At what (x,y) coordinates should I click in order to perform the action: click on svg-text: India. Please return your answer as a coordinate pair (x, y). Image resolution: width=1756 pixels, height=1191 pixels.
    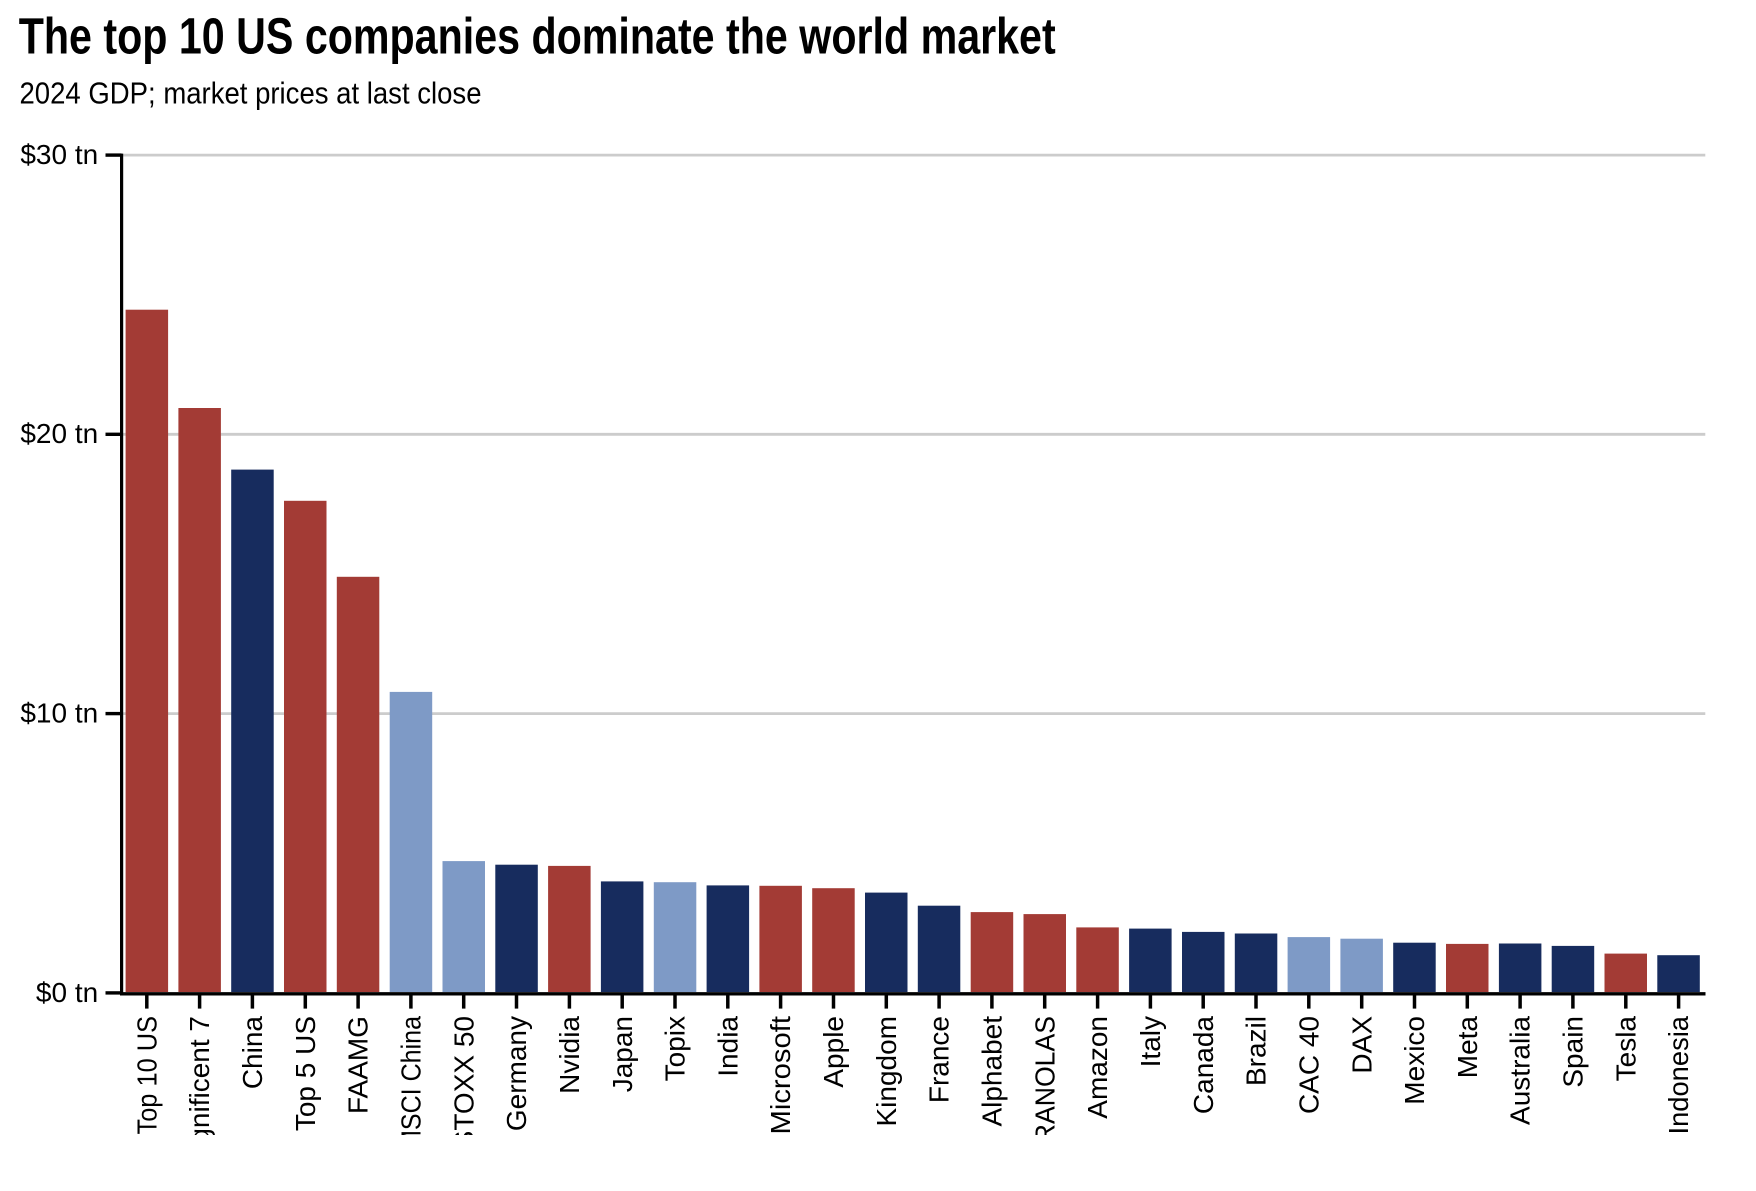
    Looking at the image, I should click on (727, 1046).